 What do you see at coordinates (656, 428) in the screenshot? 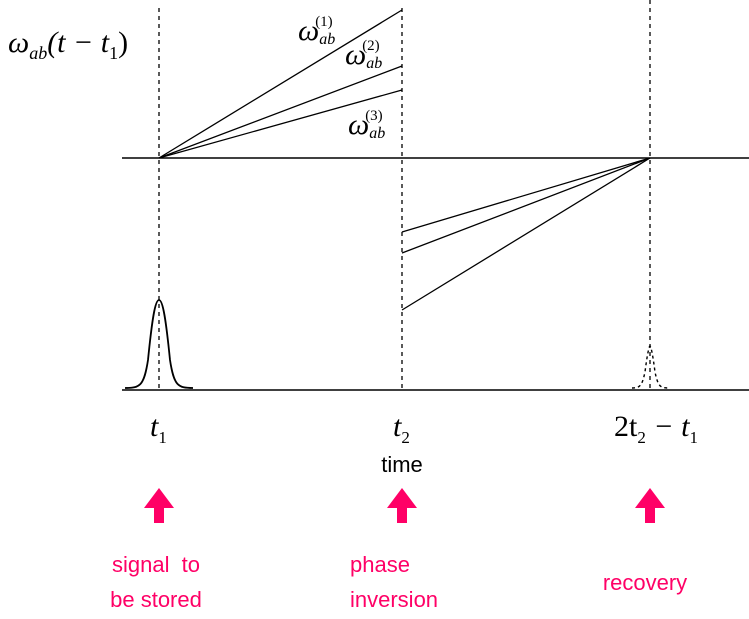
I see `tick-label-echo: 2t2 − t1` at bounding box center [656, 428].